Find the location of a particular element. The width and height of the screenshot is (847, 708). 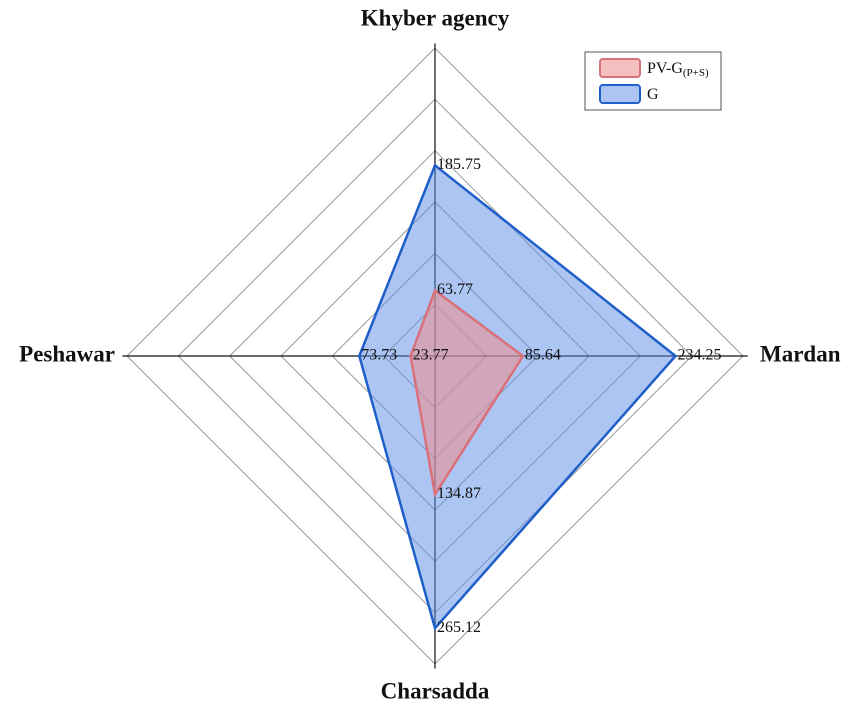

value-label: 23.77 is located at coordinates (431, 355).